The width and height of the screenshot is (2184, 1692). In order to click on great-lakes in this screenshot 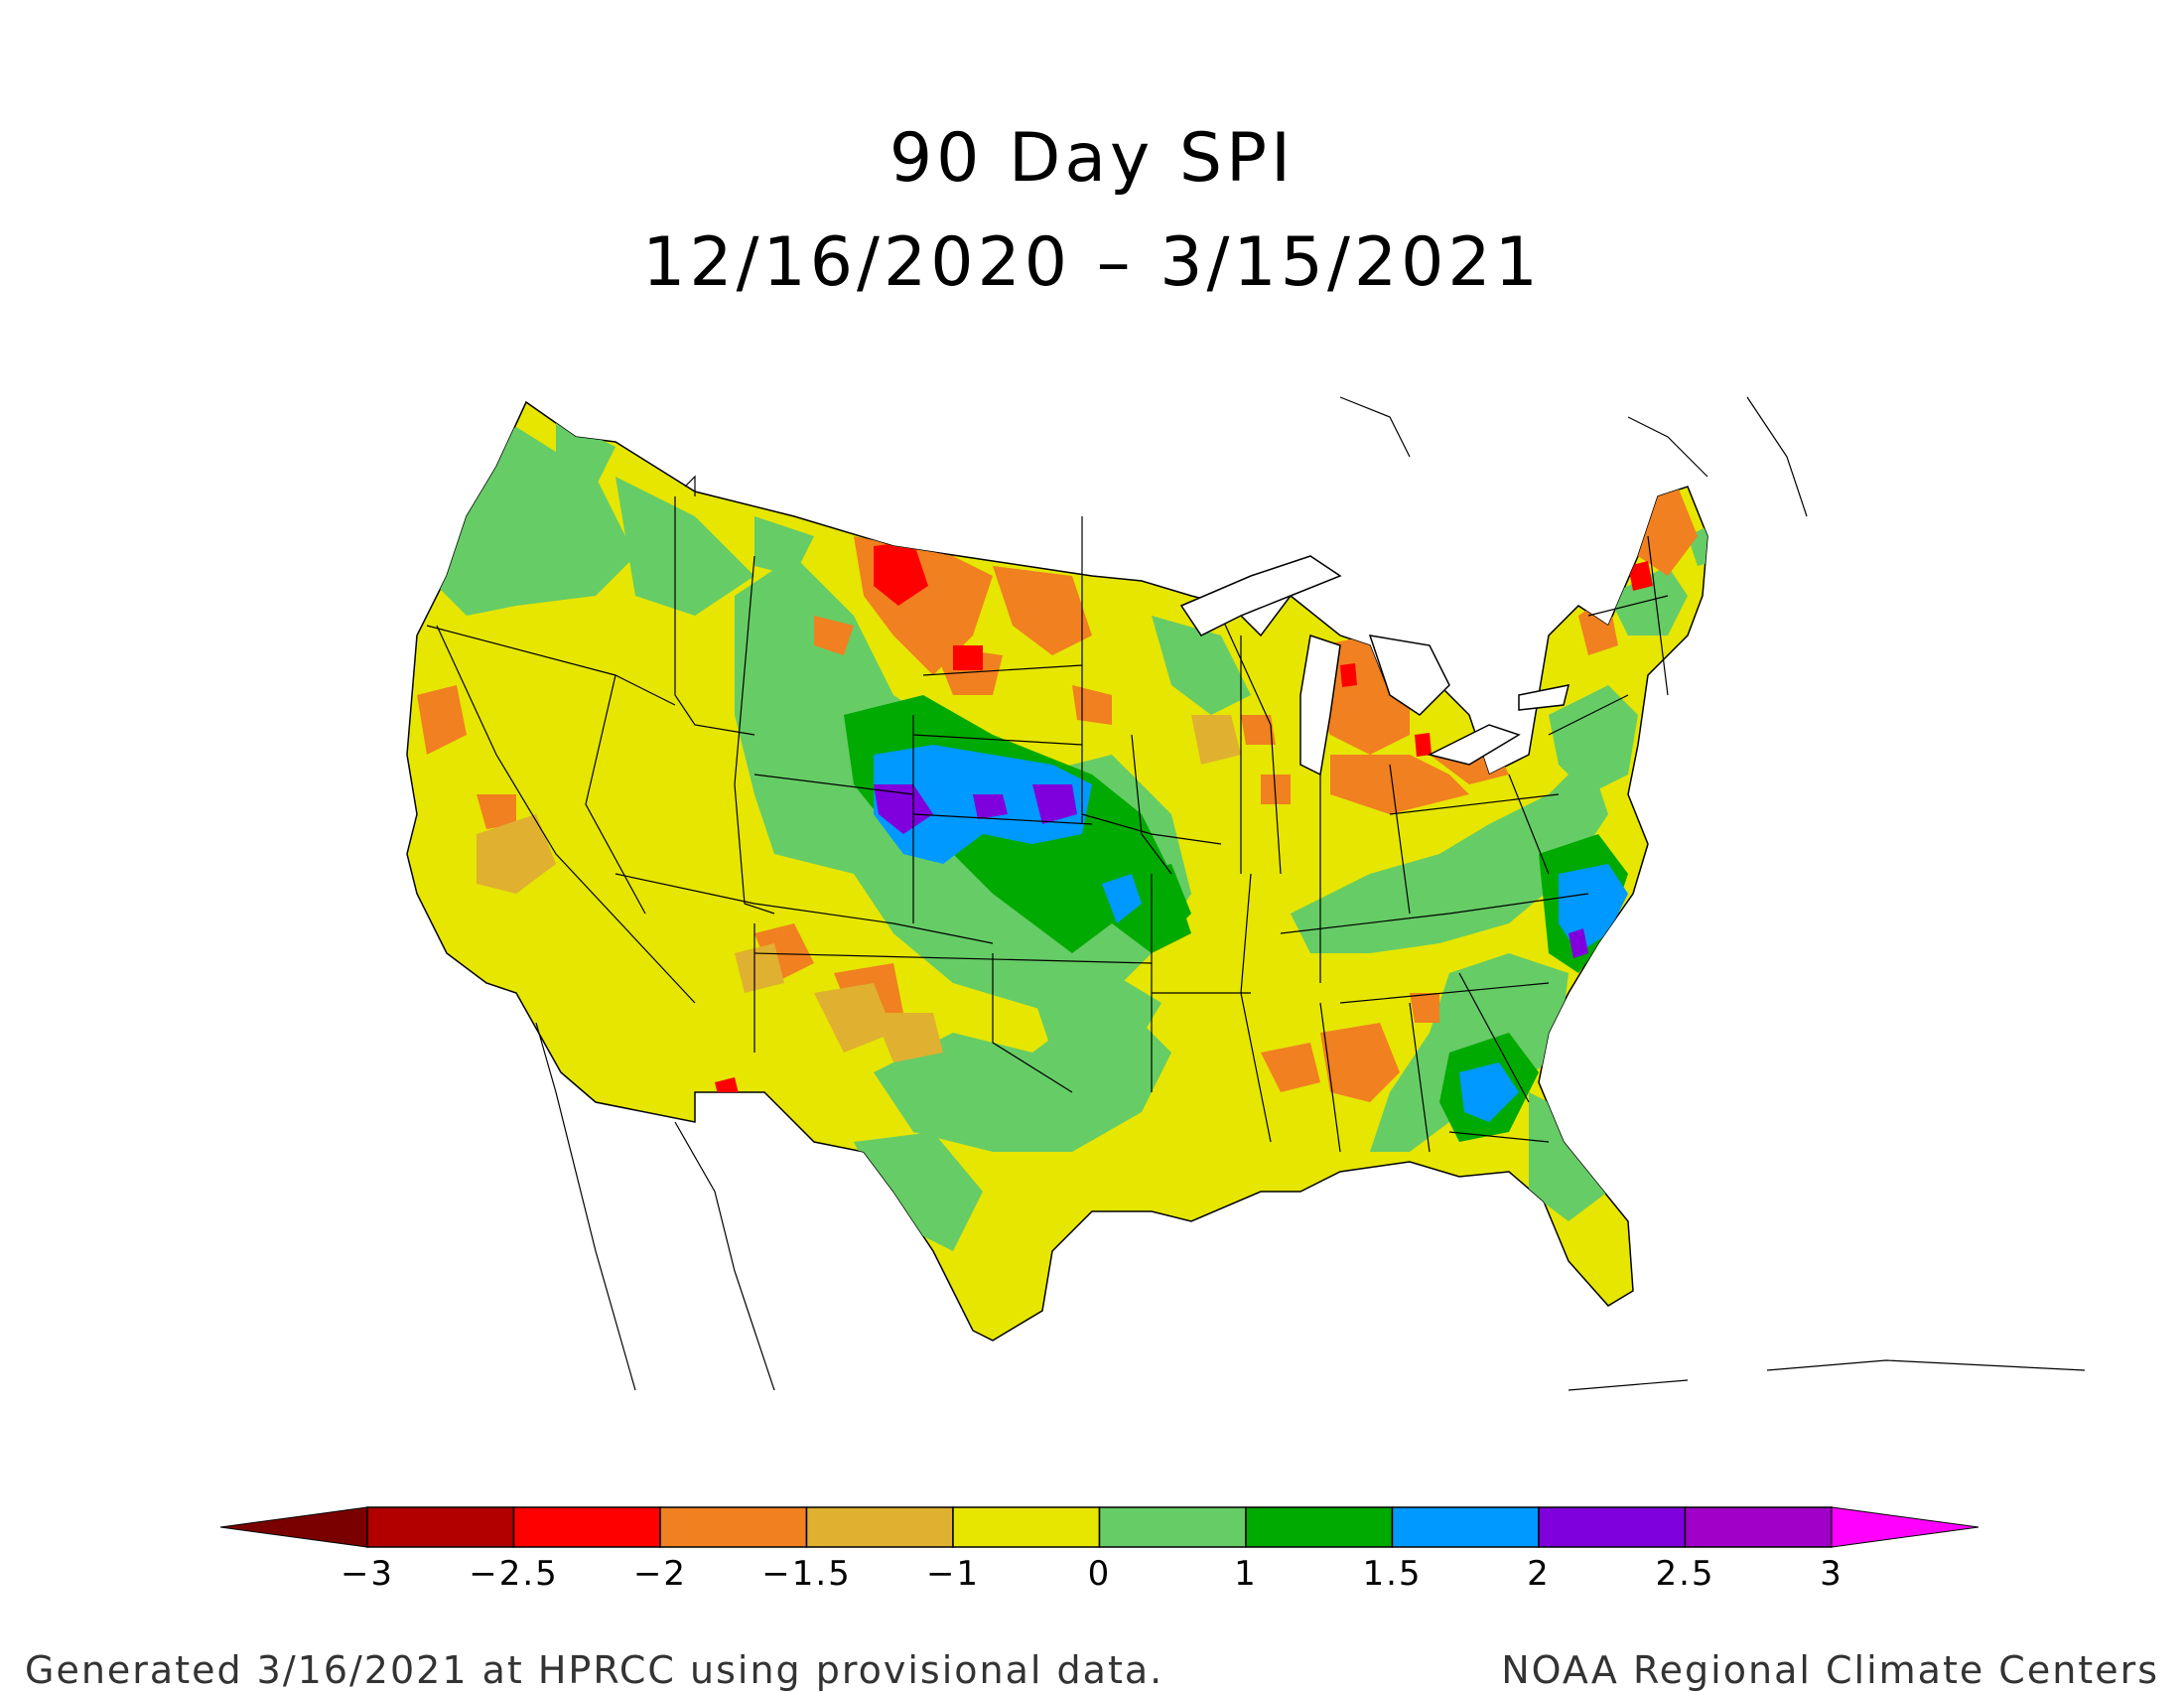, I will do `click(1374, 665)`.